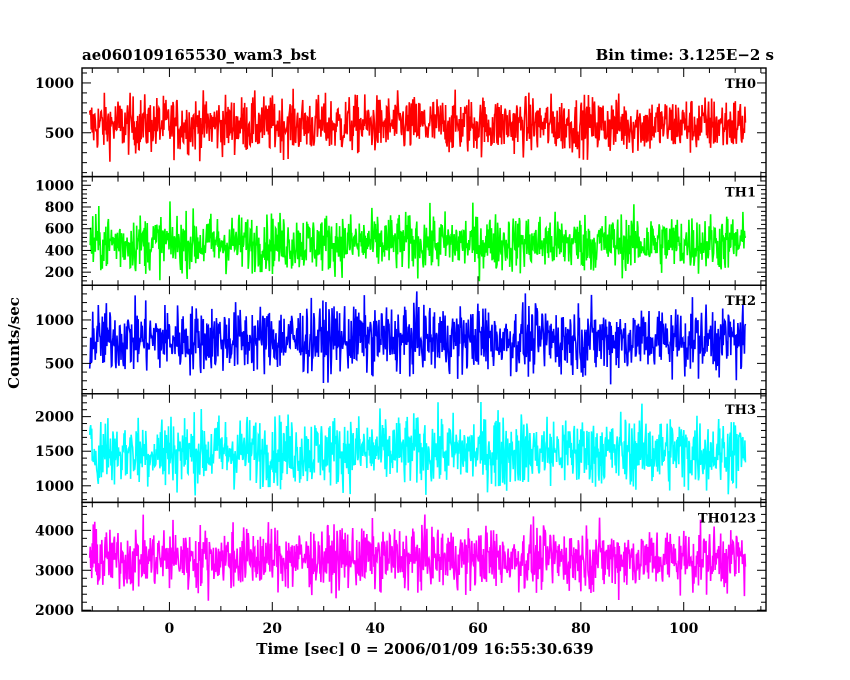 This screenshot has height=680, width=850. Describe the element at coordinates (59, 273) in the screenshot. I see `y-tick-label: 200` at that location.